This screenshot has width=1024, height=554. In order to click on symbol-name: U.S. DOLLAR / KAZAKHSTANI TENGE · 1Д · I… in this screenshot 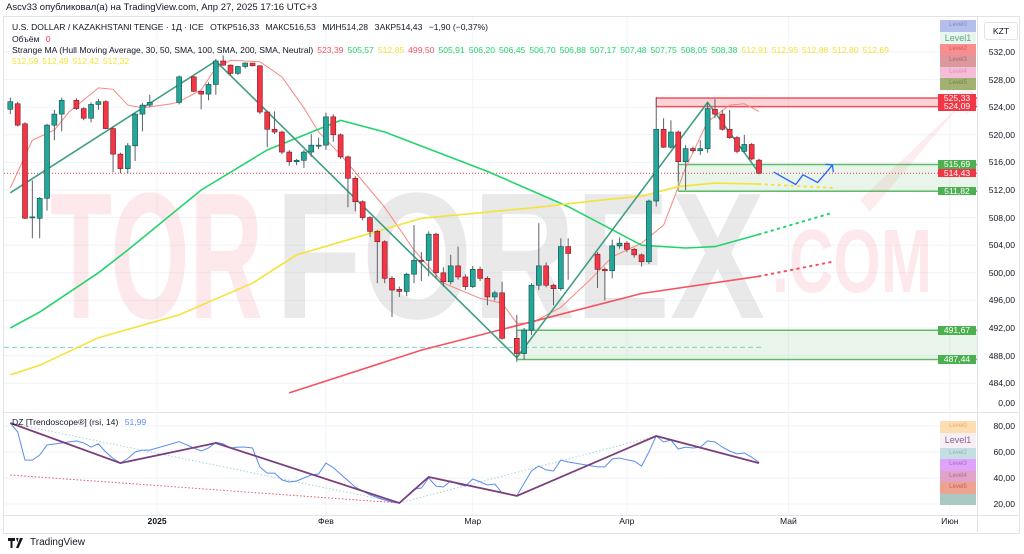, I will do `click(108, 27)`.